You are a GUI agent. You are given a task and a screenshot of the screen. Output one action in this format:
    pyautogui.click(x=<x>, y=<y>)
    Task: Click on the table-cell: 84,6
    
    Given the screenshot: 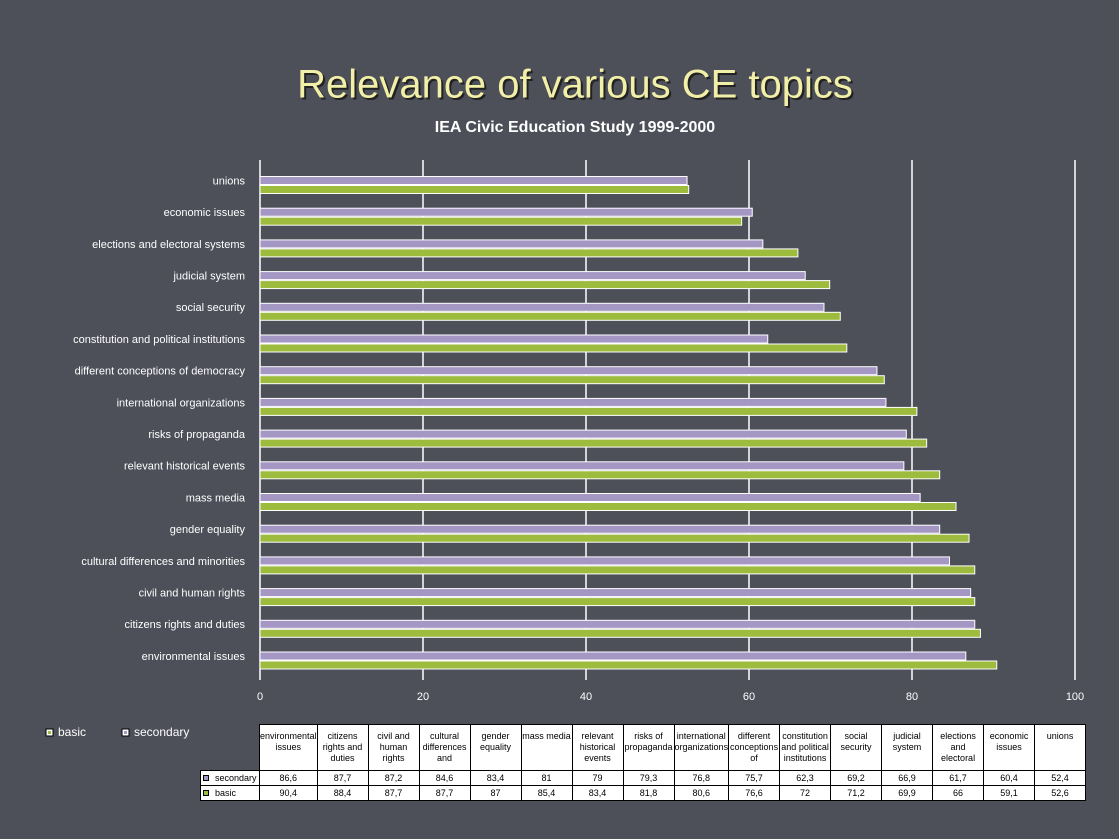 What is the action you would take?
    pyautogui.click(x=444, y=778)
    